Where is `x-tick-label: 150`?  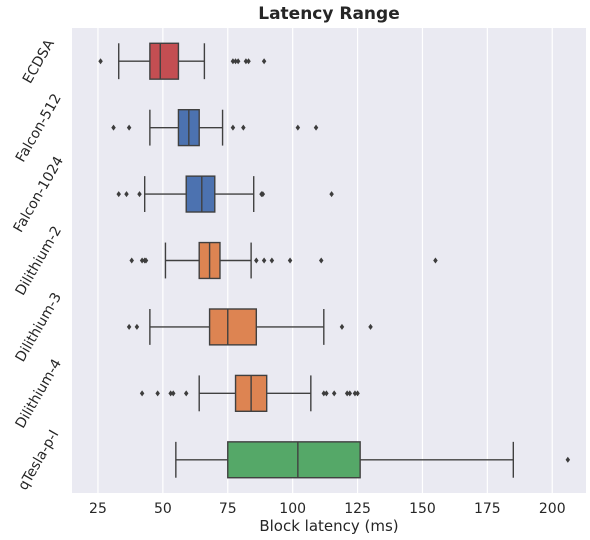
x-tick-label: 150 is located at coordinates (422, 509).